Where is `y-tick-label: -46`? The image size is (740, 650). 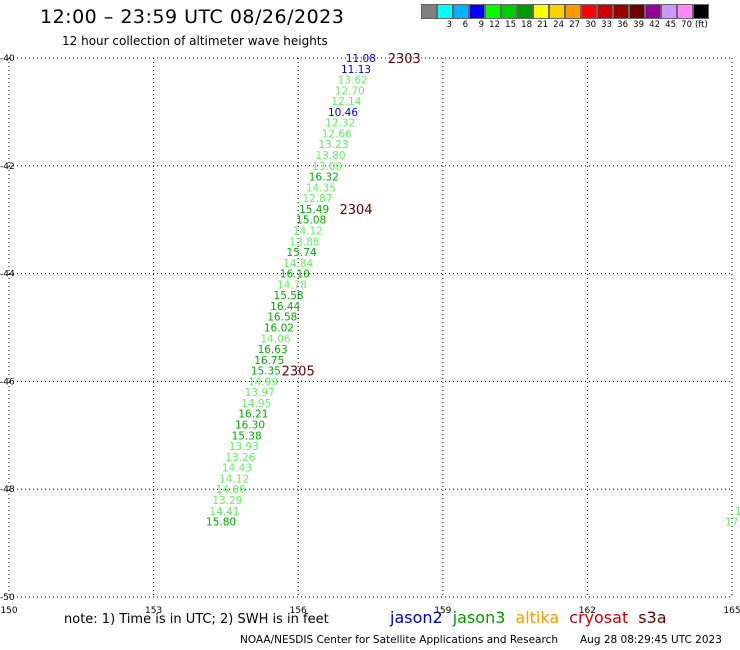
y-tick-label: -46 is located at coordinates (7, 382).